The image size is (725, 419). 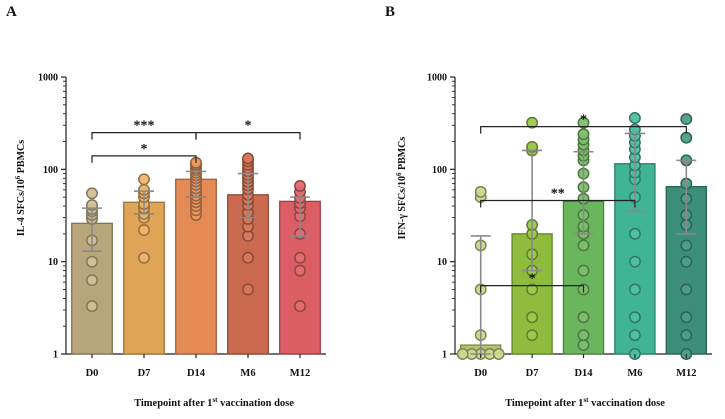 I want to click on panel-a-ytick-label: 1000, so click(x=48, y=78).